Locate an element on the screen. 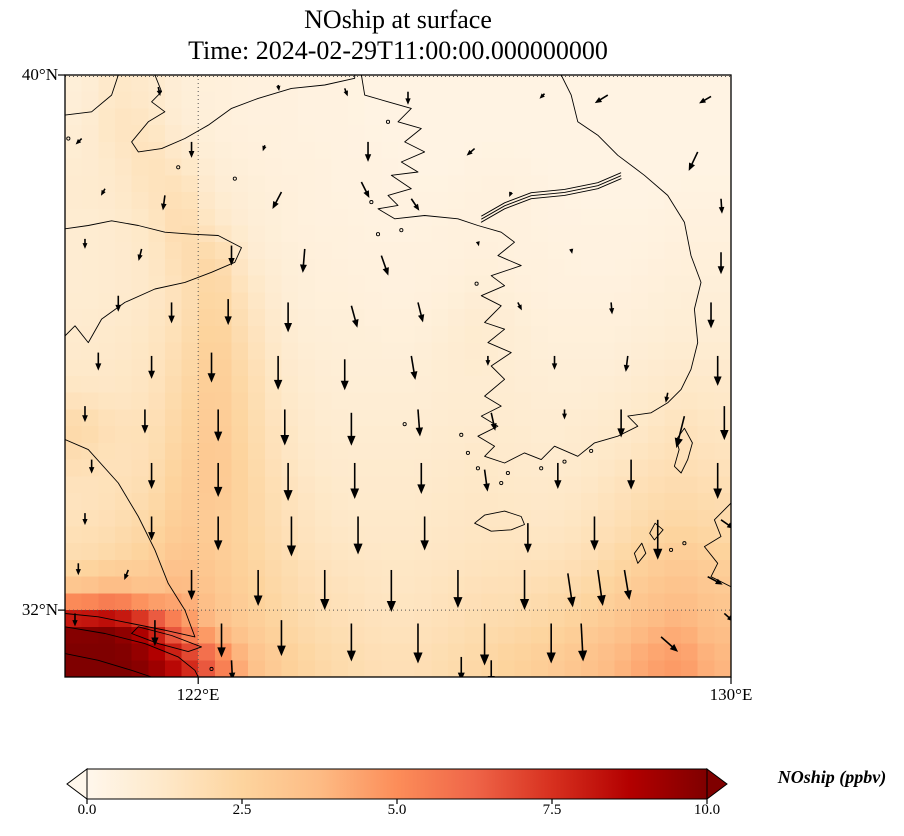 Image resolution: width=904 pixels, height=836 pixels. colorbar-tick-3: 7.5 is located at coordinates (552, 810).